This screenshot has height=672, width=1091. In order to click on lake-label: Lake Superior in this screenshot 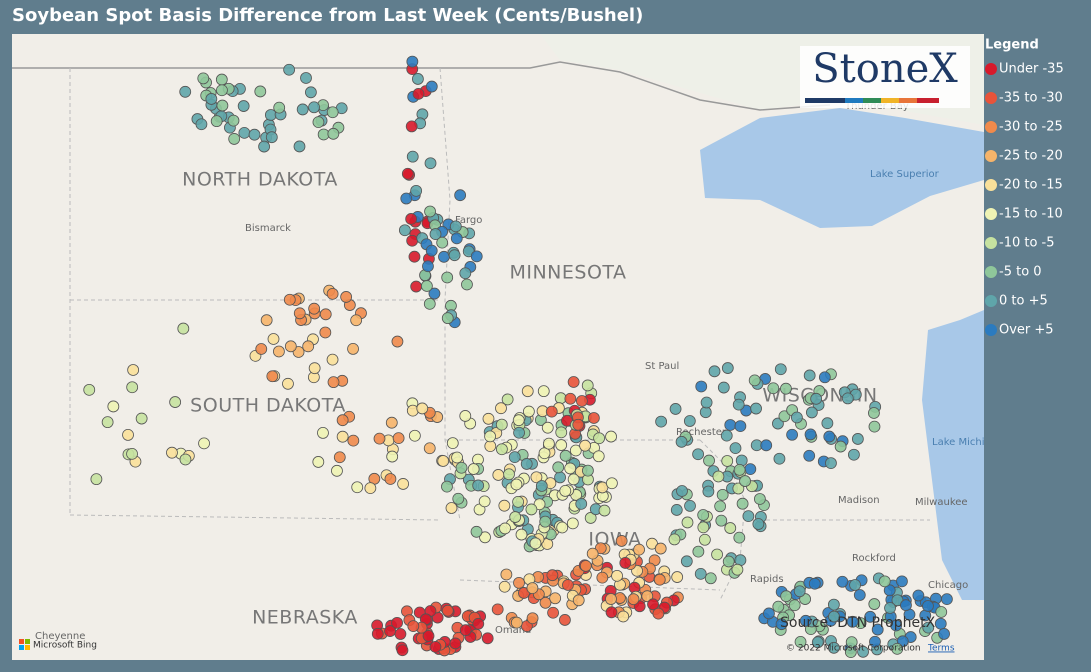, I will do `click(905, 174)`.